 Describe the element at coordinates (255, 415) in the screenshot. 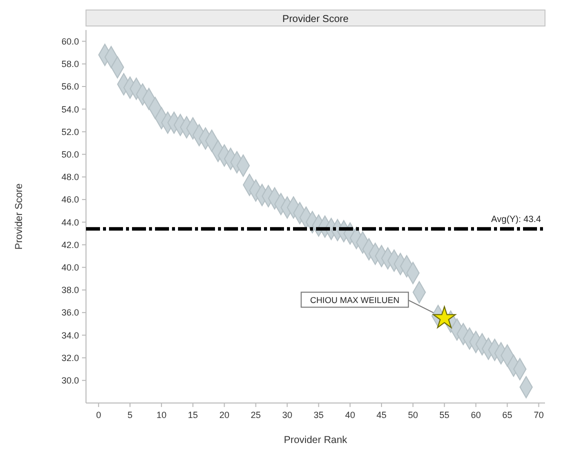

I see `x-tick-label: 25` at that location.